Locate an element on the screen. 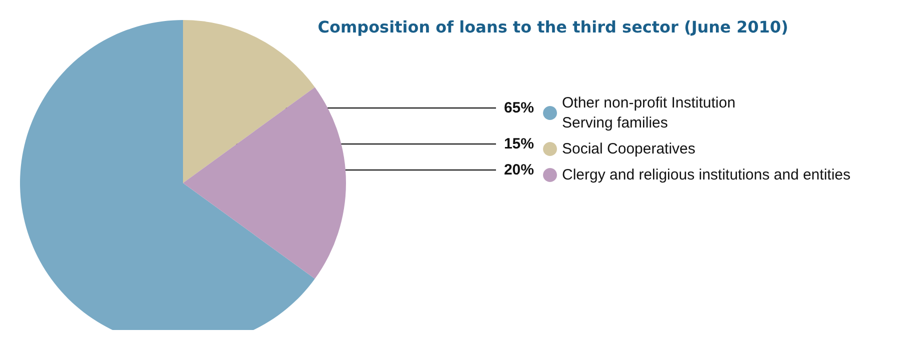  legend-label: Social Cooperatives is located at coordinates (629, 149).